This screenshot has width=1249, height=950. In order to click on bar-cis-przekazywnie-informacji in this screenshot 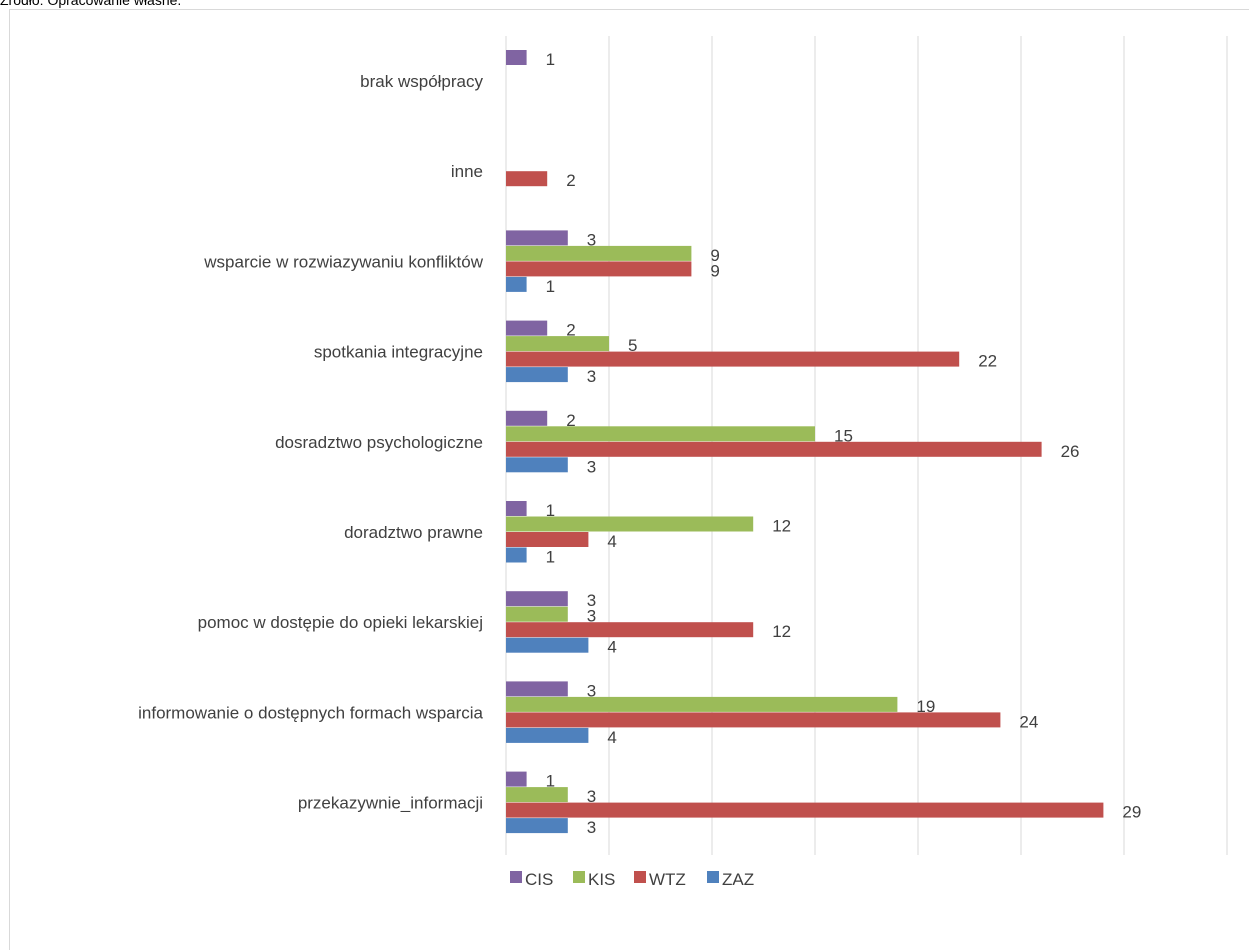, I will do `click(516, 779)`.